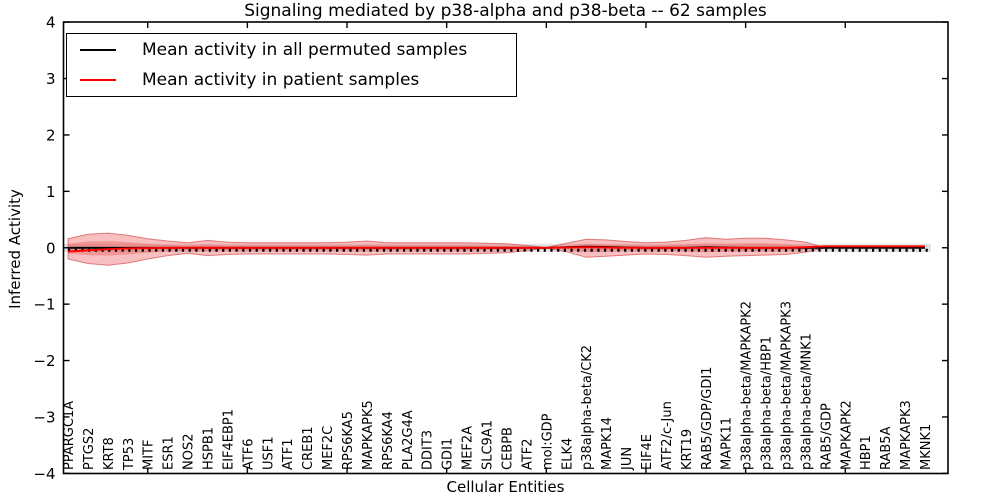 The width and height of the screenshot is (1000, 500). Describe the element at coordinates (305, 50) in the screenshot. I see `legend-label: Mean activity in all permuted samples` at that location.